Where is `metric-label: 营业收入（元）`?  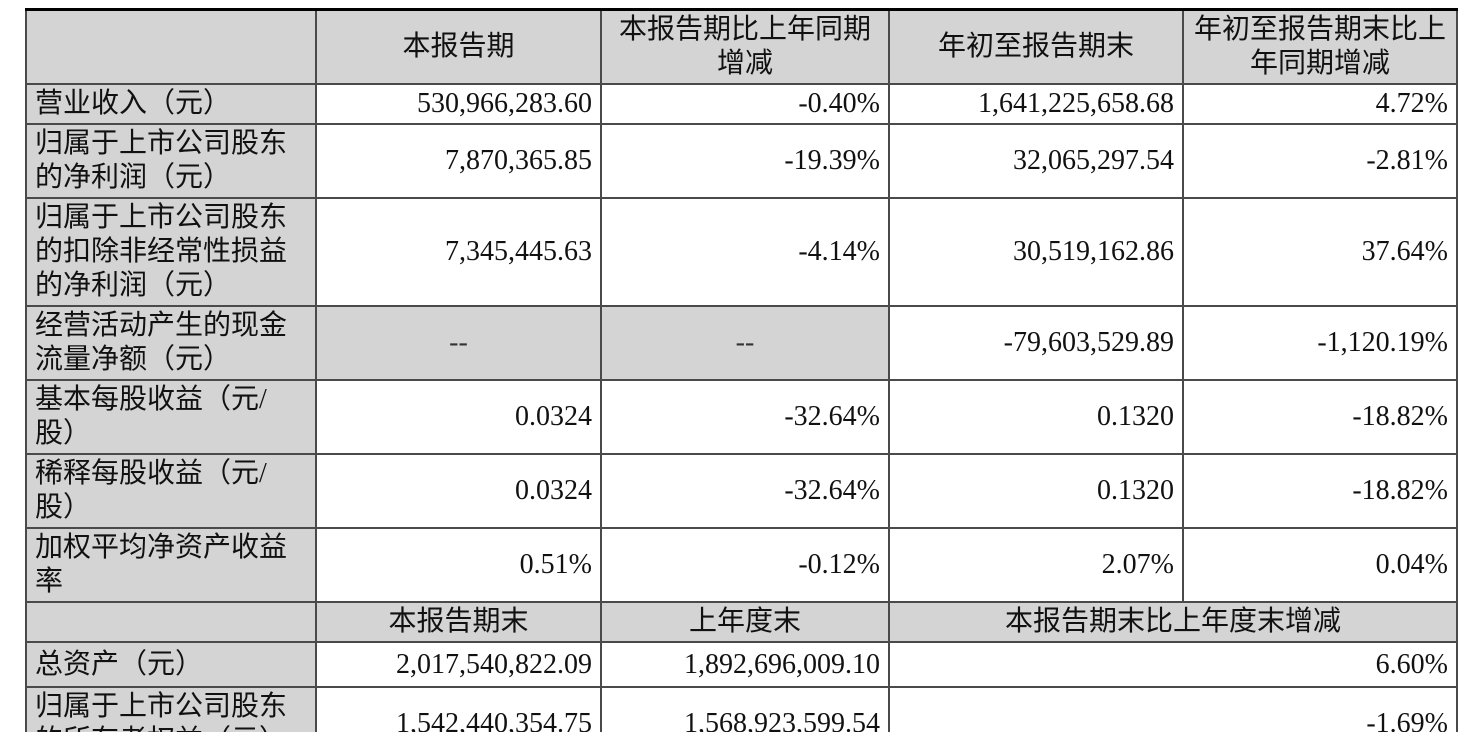
metric-label: 营业收入（元） is located at coordinates (171, 104).